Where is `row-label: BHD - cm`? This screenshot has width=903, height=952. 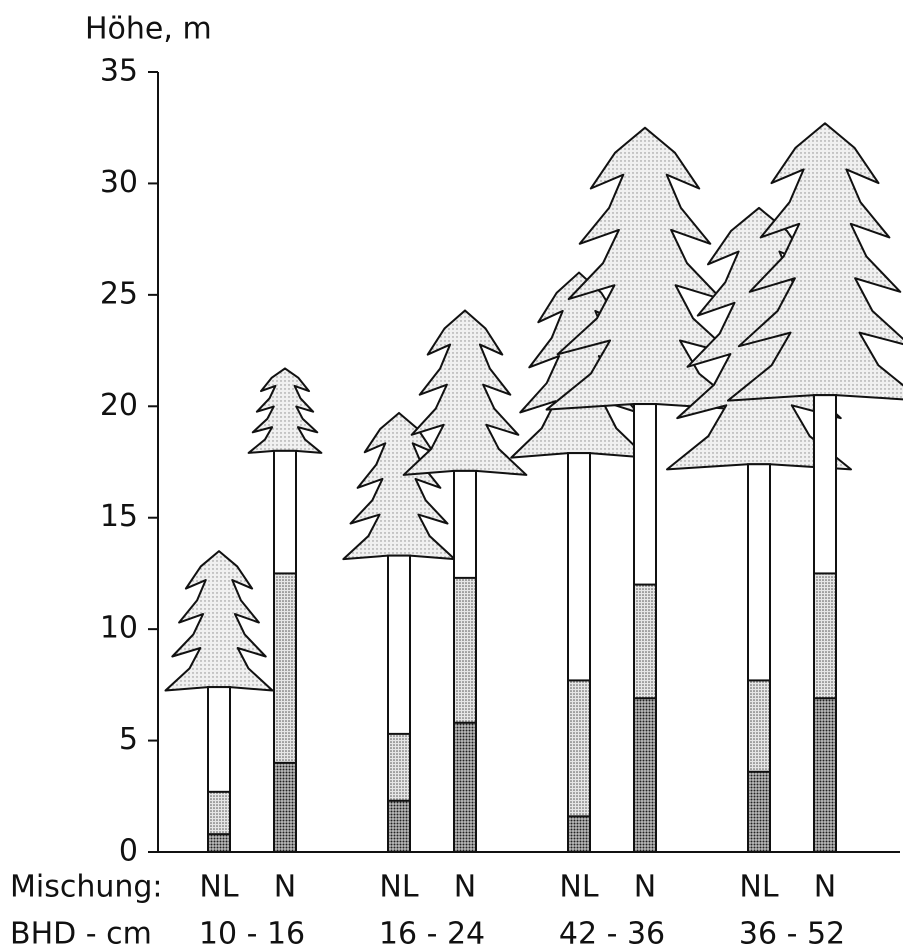 row-label: BHD - cm is located at coordinates (81, 934).